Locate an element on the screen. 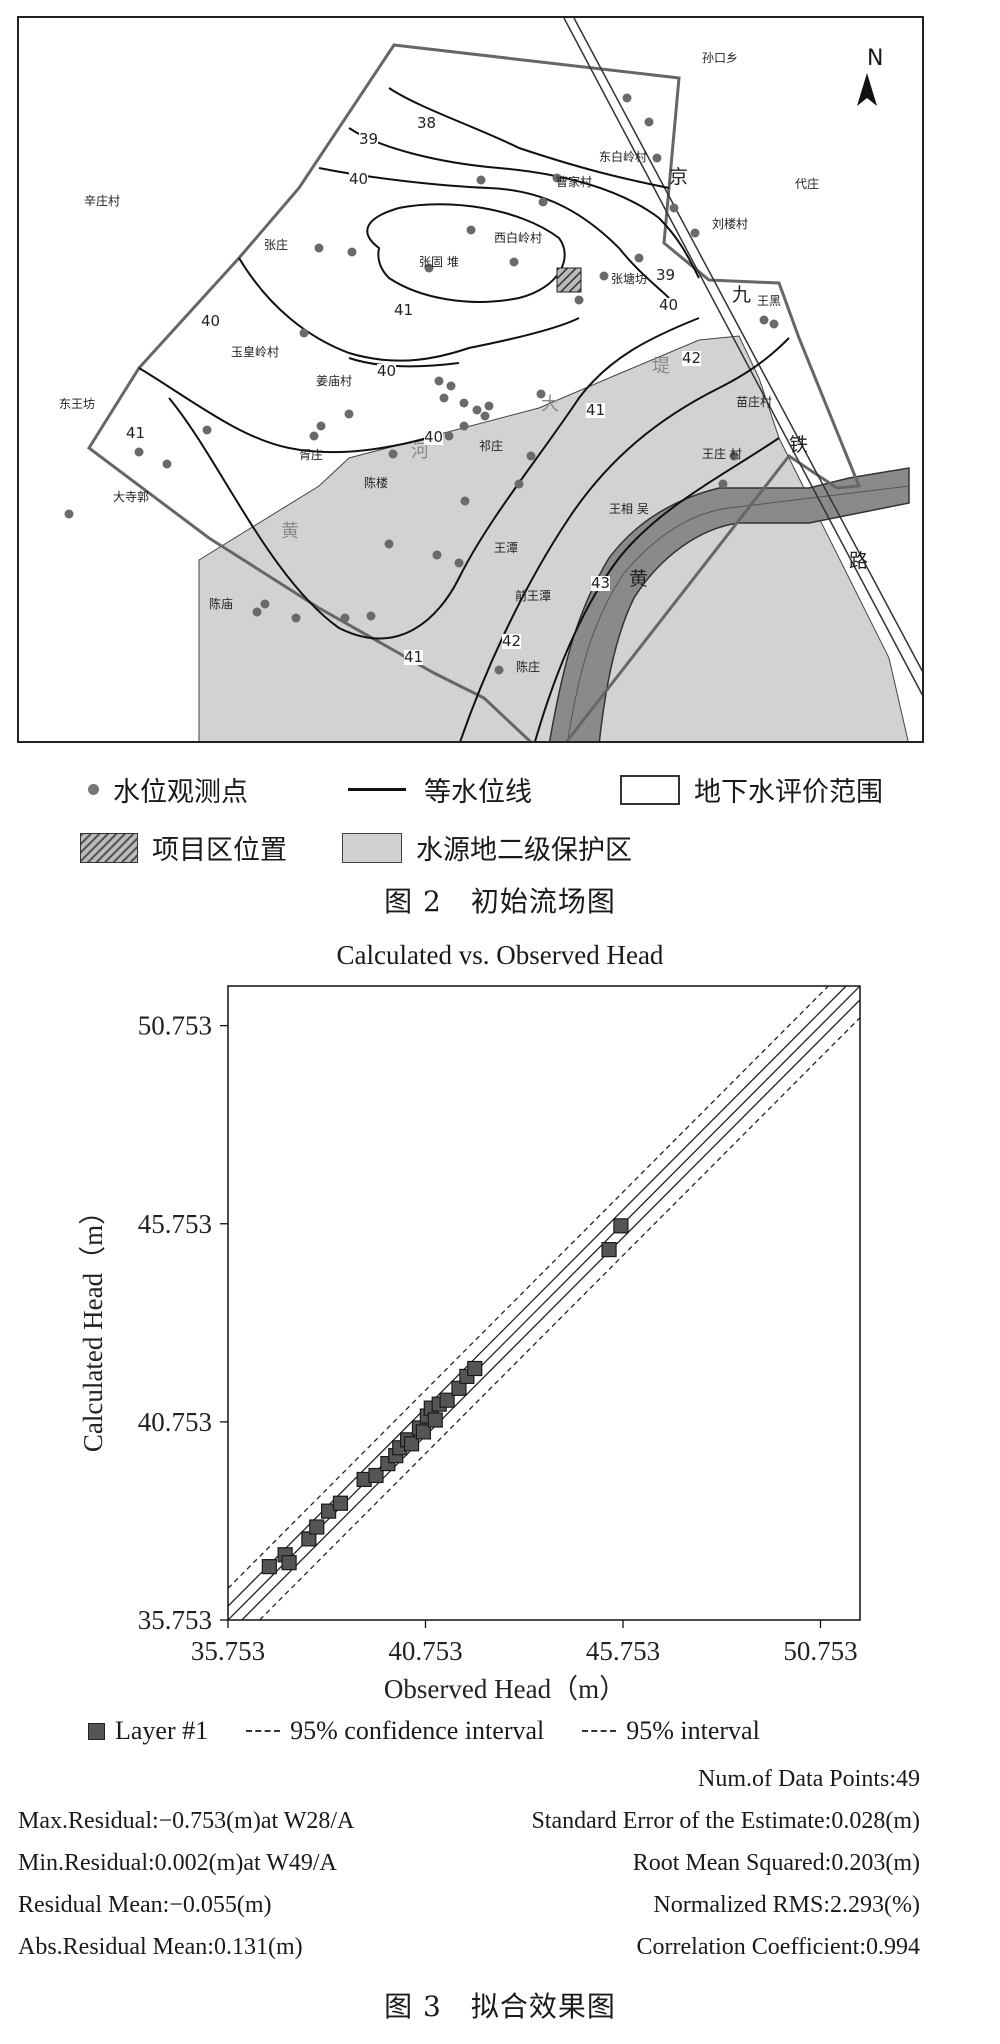 The width and height of the screenshot is (1000, 2044). stat-residual-mean: Residual Mean:−0.055(m) is located at coordinates (145, 1905).